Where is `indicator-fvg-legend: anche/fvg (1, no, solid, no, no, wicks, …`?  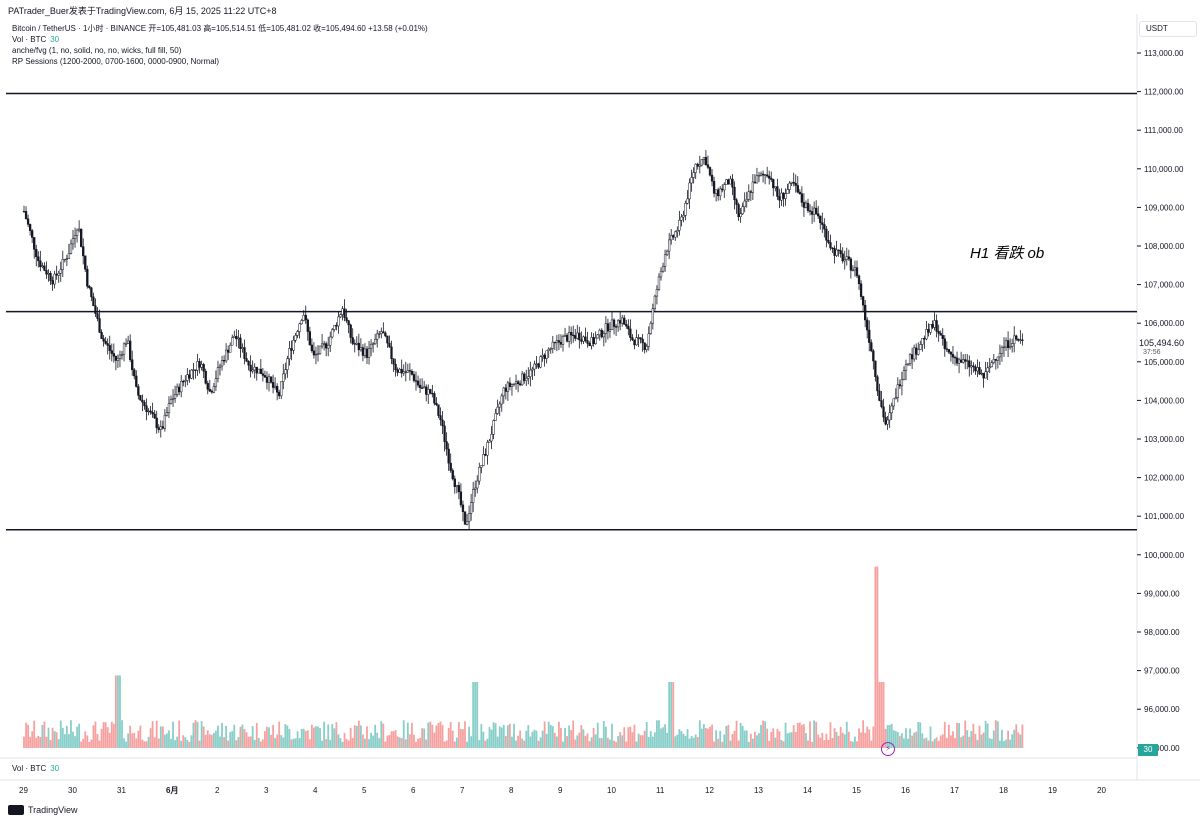
indicator-fvg-legend: anche/fvg (1, no, solid, no, no, wicks, … is located at coordinates (97, 50).